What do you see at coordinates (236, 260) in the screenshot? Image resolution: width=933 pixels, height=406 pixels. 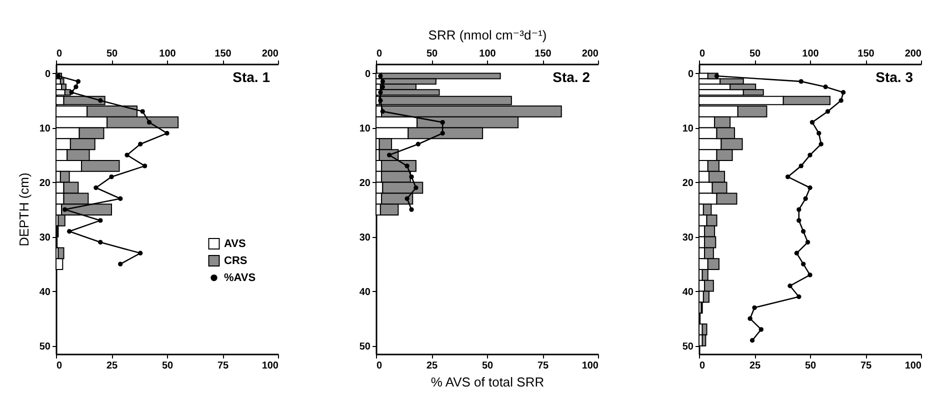 I see `legend-label: CRS` at bounding box center [236, 260].